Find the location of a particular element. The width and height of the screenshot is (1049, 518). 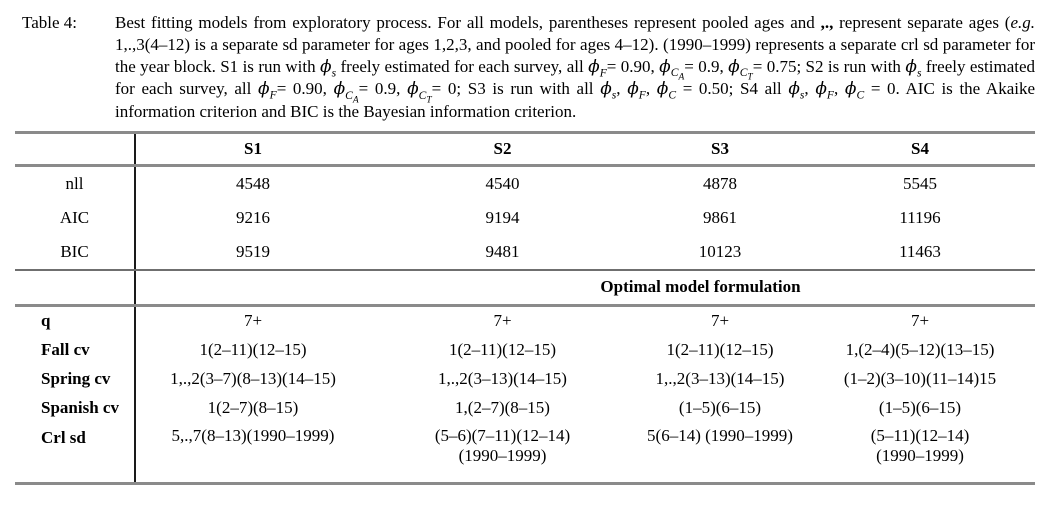

row-label: Fall cv is located at coordinates (75, 350).